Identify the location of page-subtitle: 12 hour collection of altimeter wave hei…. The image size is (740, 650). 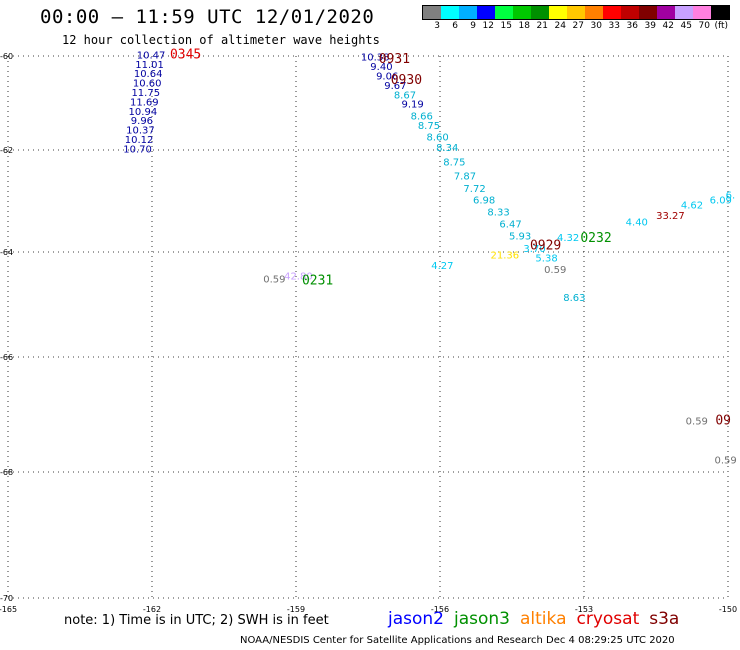
(221, 40).